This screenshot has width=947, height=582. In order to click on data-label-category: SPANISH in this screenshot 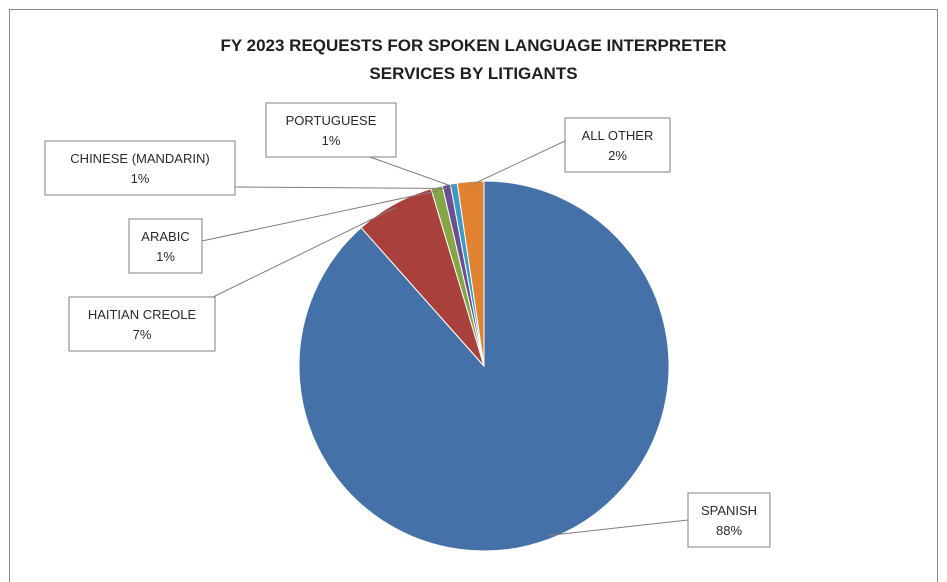, I will do `click(729, 510)`.